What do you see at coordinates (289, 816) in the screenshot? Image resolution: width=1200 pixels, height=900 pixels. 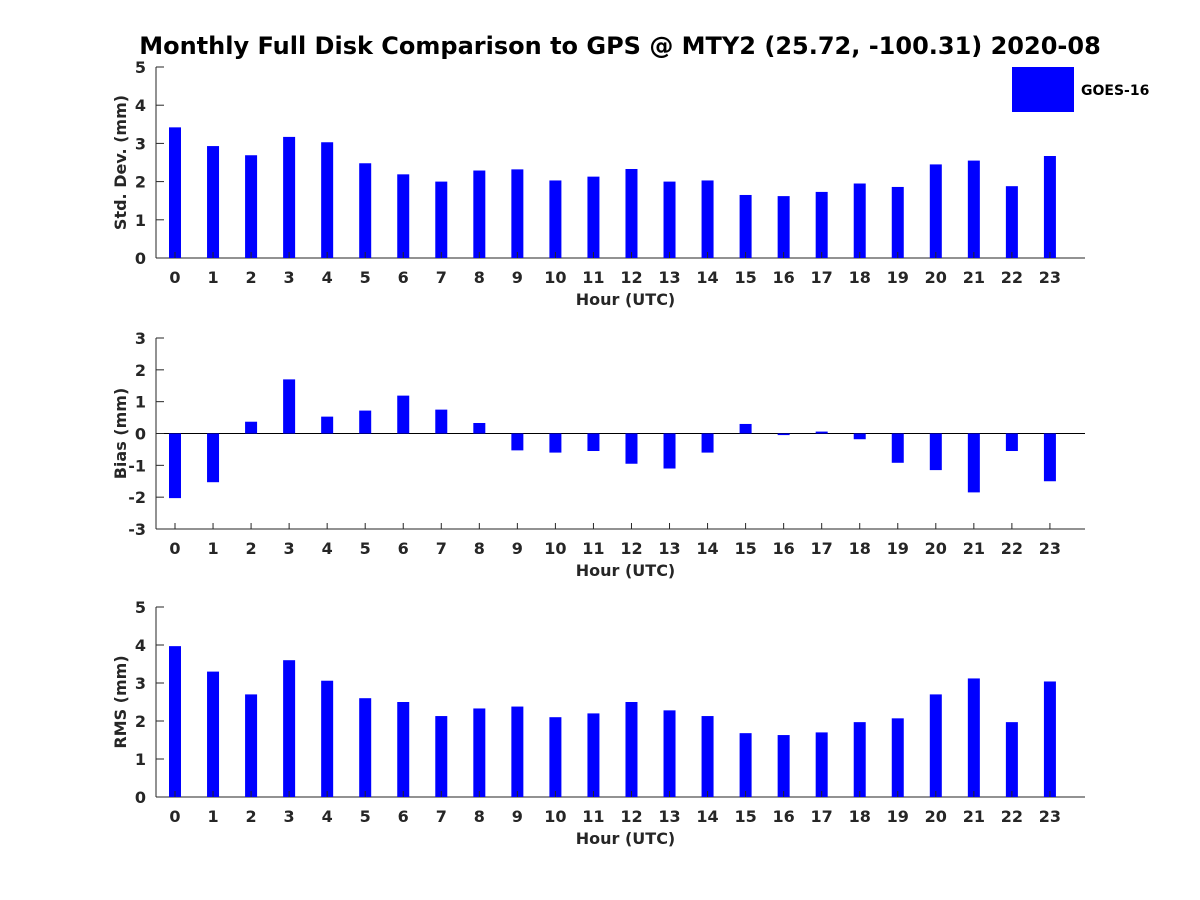 I see `rms-x-tick-label: 3` at bounding box center [289, 816].